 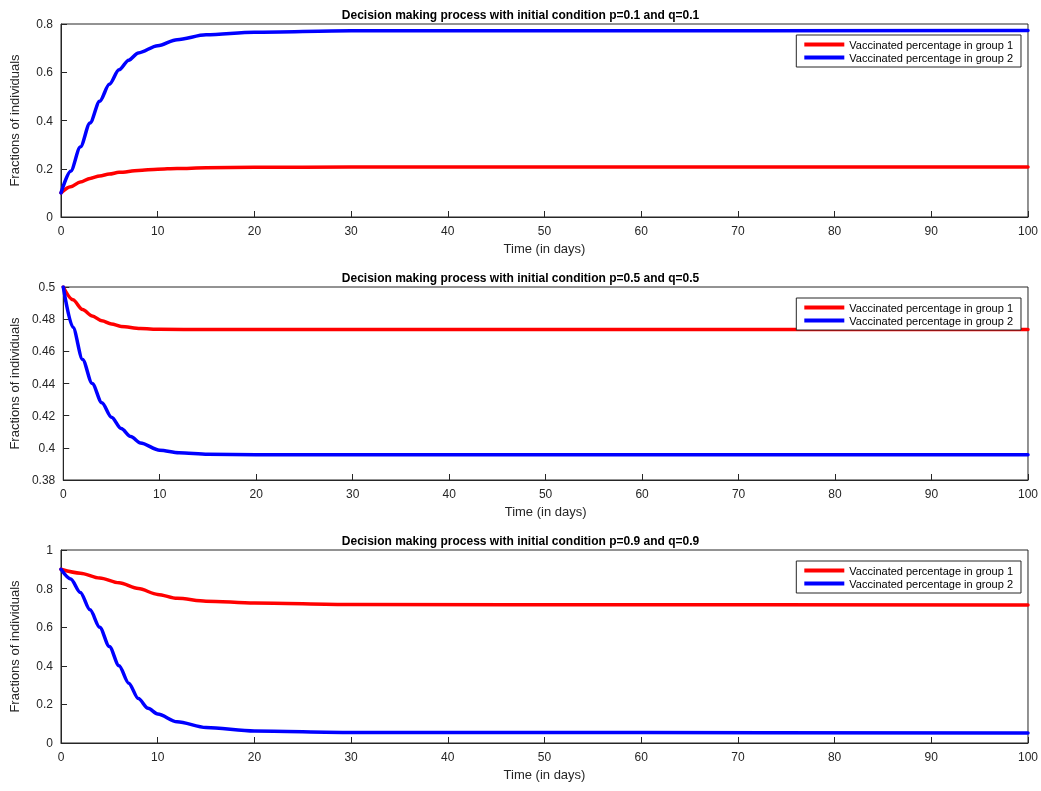 What do you see at coordinates (50, 550) in the screenshot?
I see `y-tick-label: 1` at bounding box center [50, 550].